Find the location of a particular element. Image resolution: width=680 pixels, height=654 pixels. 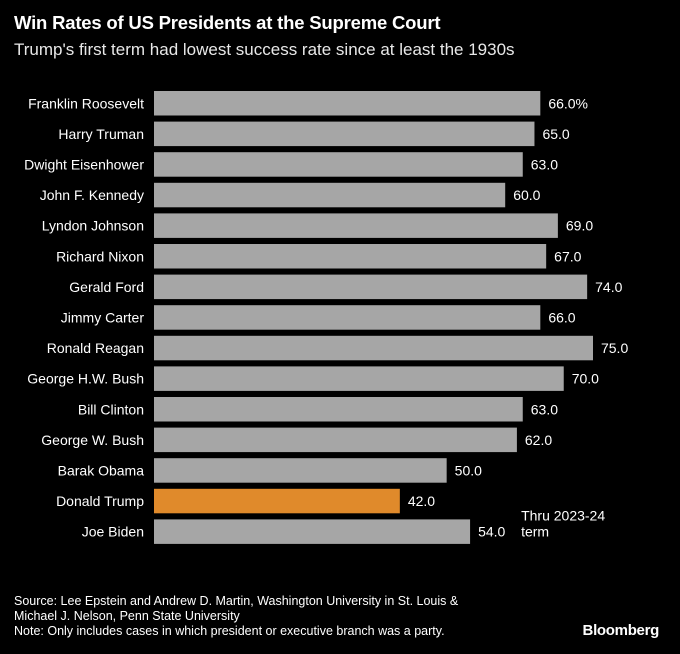

value-label: 75.0 is located at coordinates (614, 348).